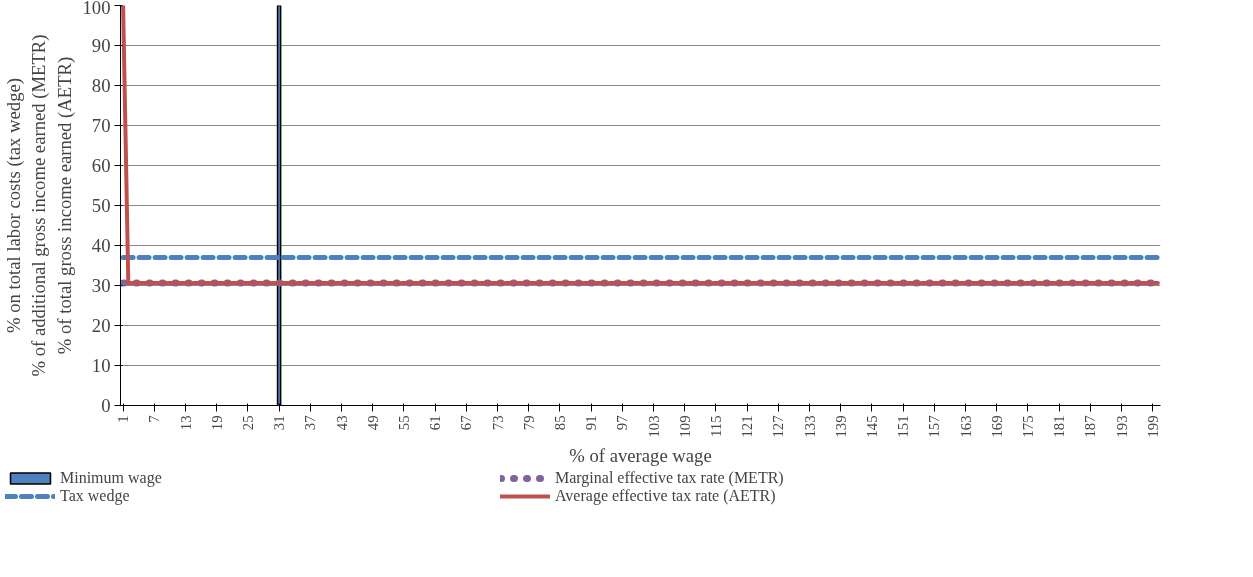 The image size is (1253, 577). What do you see at coordinates (247, 423) in the screenshot?
I see `x-tick-label: 25` at bounding box center [247, 423].